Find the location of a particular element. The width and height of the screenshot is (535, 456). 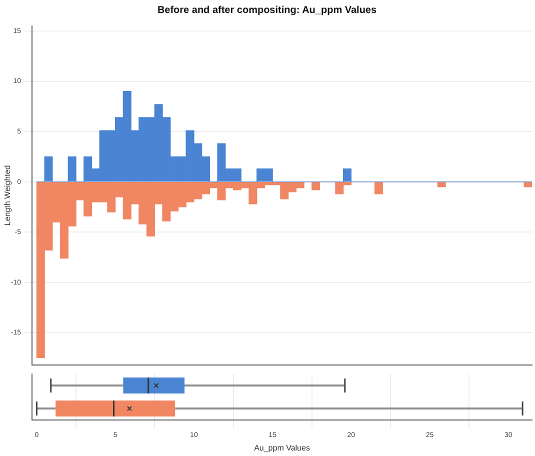

x-axis-title: Au_ppm Values is located at coordinates (282, 447).